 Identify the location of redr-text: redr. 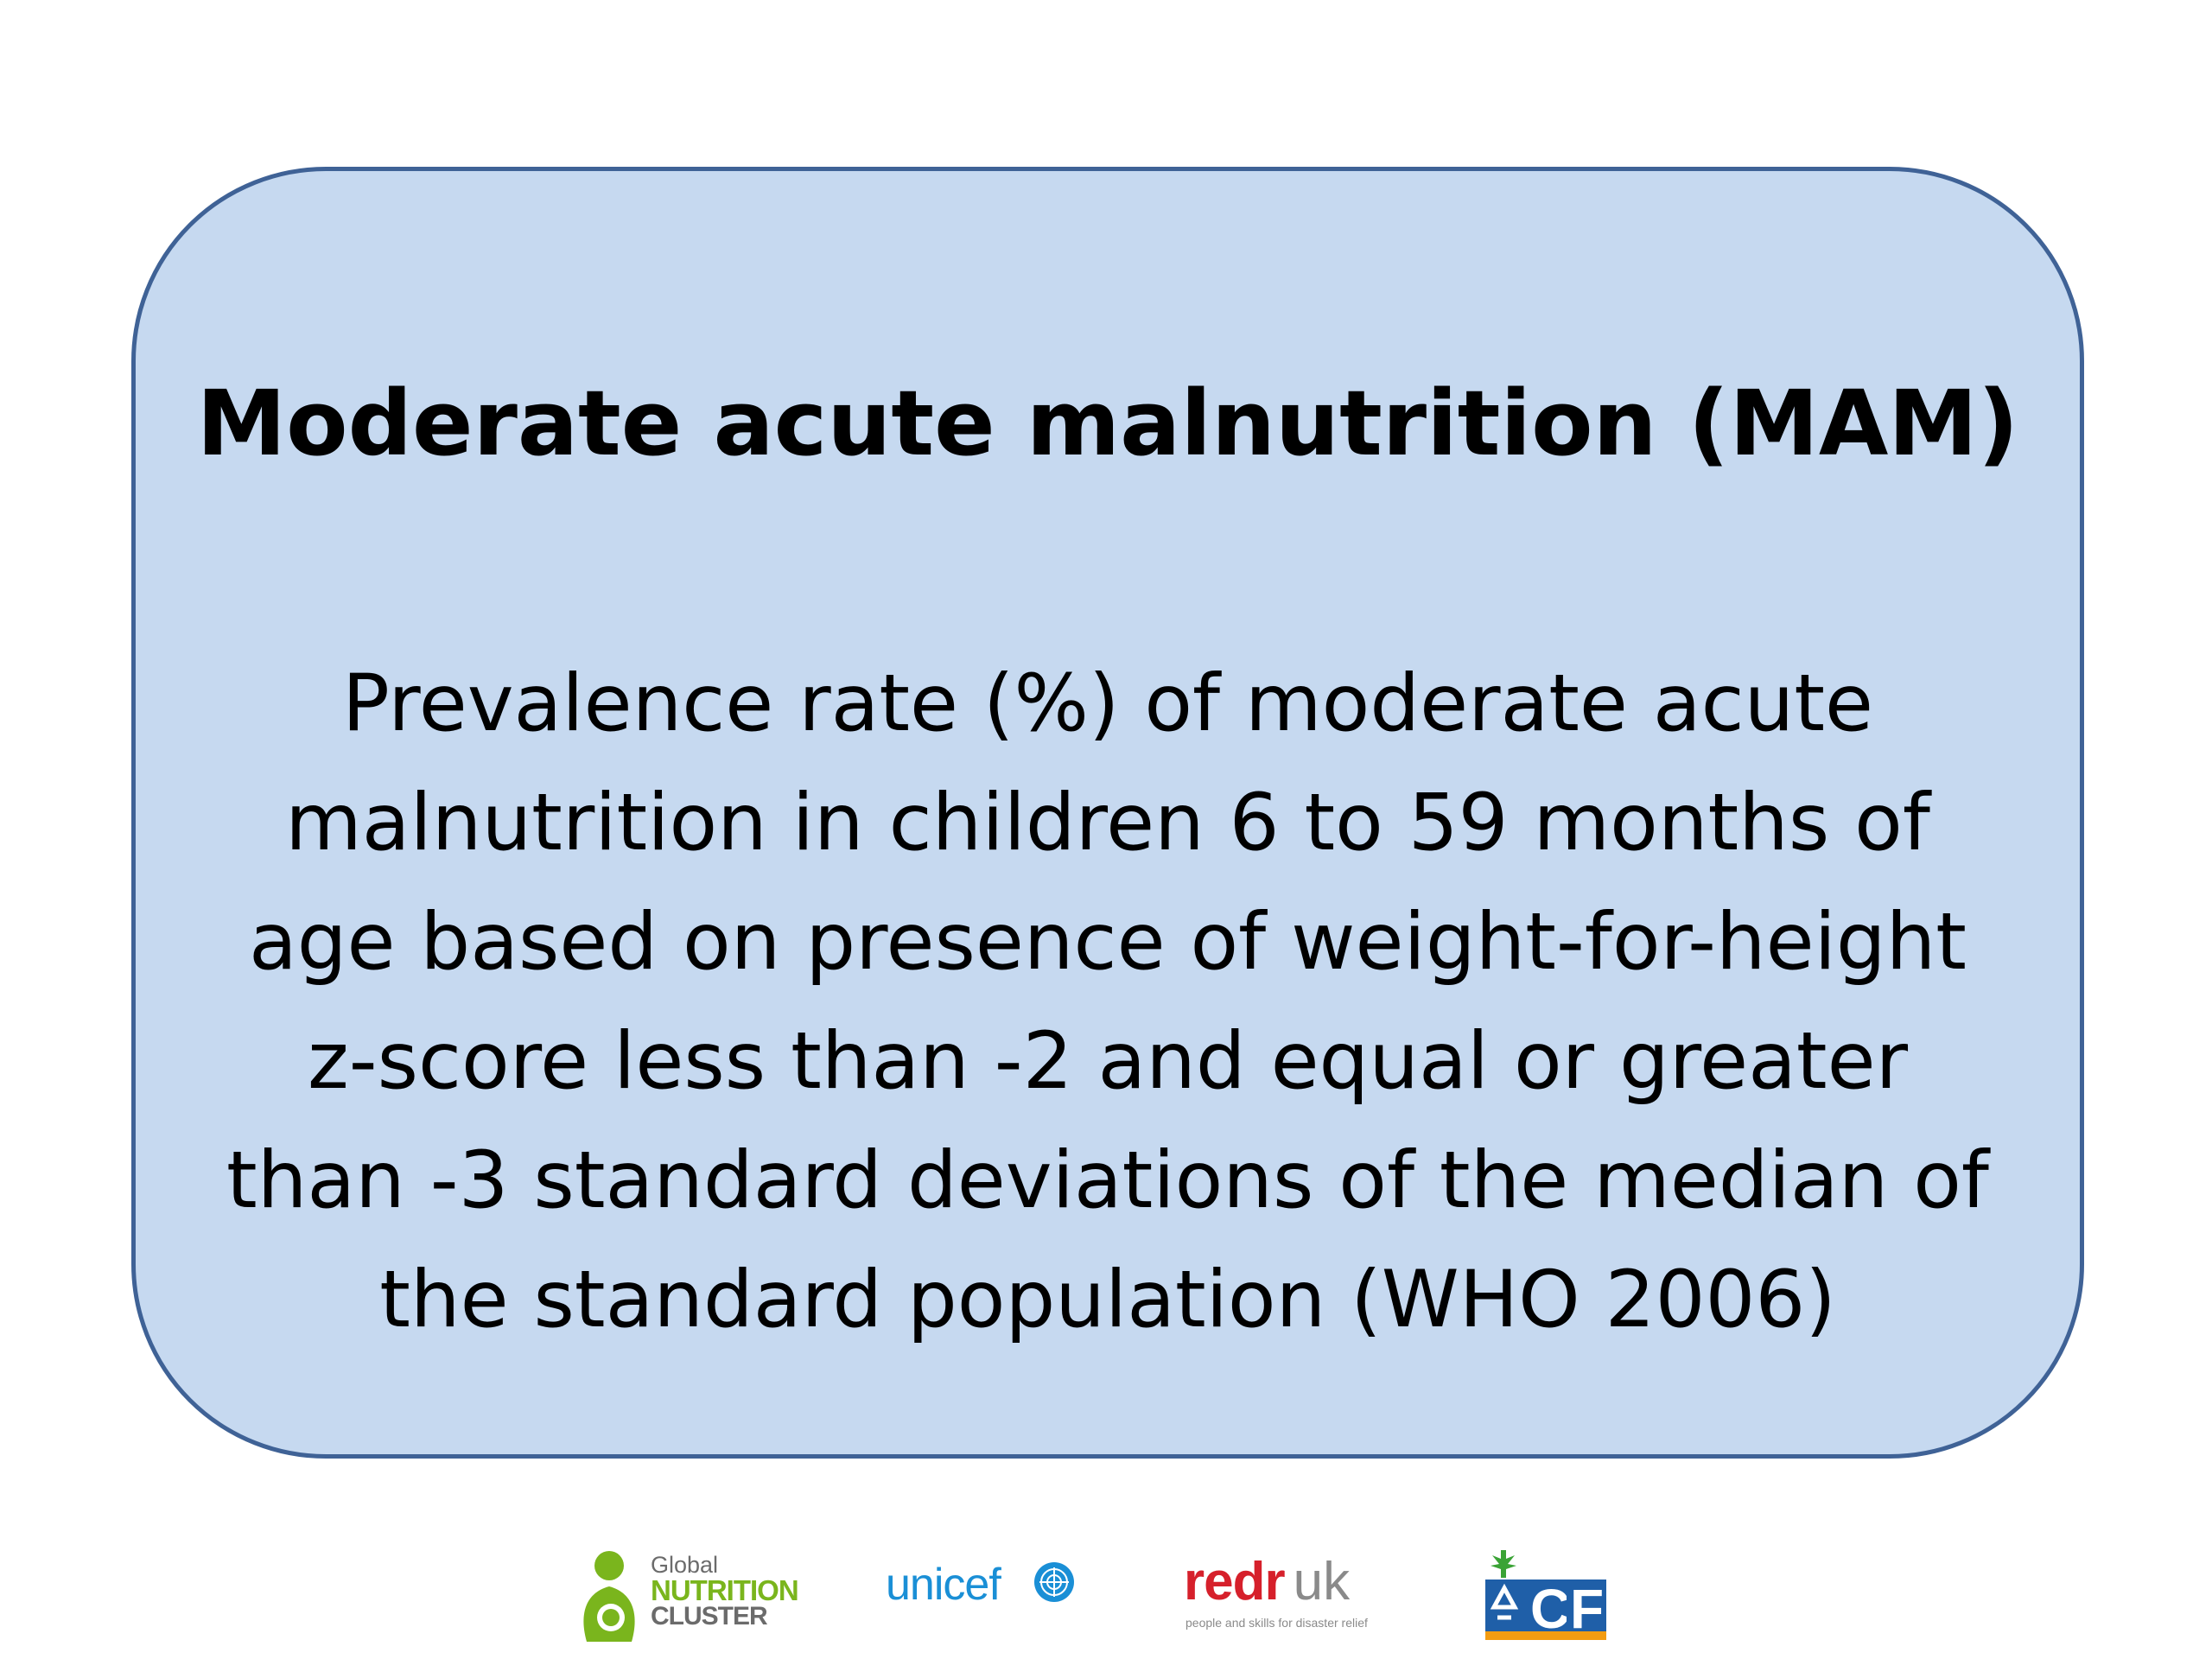
(1235, 1581).